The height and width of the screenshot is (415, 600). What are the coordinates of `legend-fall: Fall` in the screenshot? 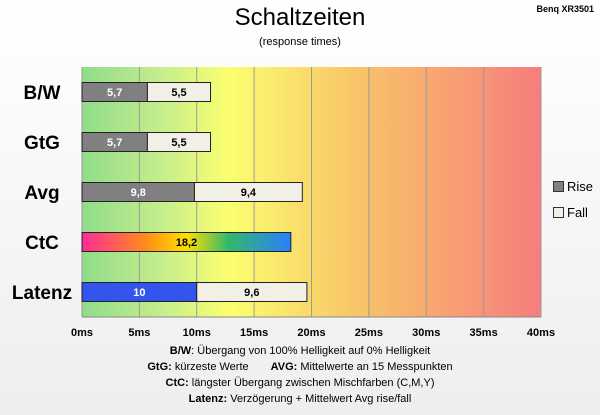 It's located at (570, 212).